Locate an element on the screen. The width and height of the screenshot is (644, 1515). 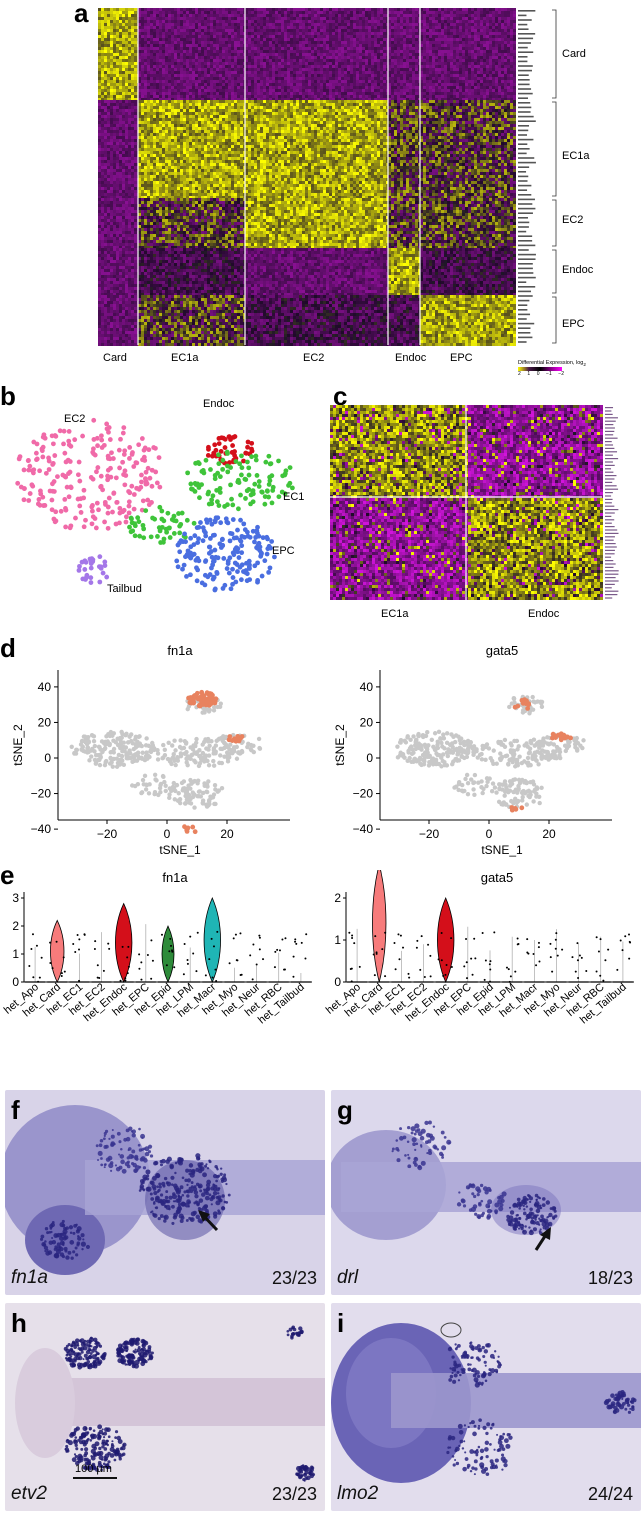
heatmap-a-row-endoc: Endoc is located at coordinates (577, 270).